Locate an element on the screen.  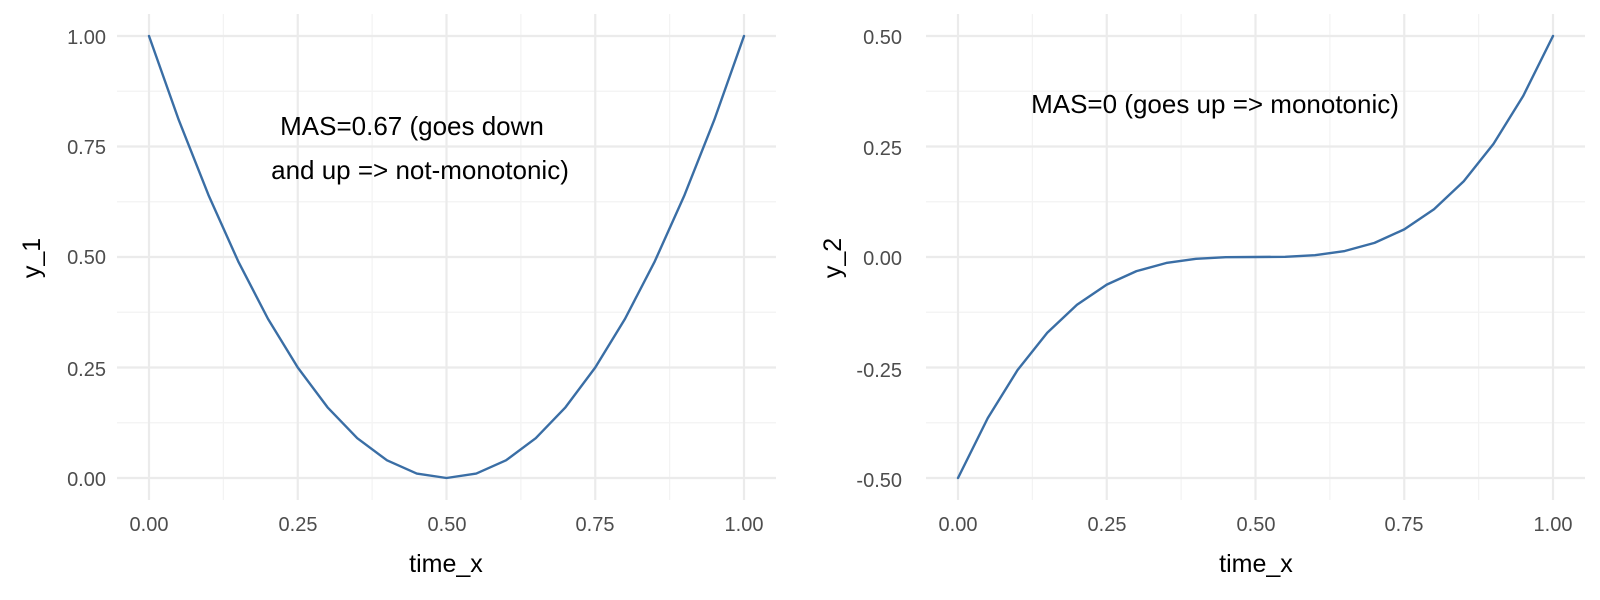
y-tick-label: 0.75 is located at coordinates (86, 148).